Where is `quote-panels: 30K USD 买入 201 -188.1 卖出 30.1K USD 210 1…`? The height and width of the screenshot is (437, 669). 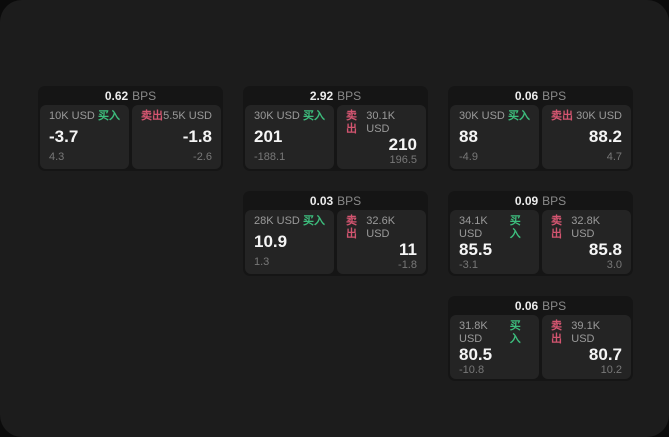
quote-panels: 30K USD 买入 201 -188.1 卖出 30.1K USD 210 1… is located at coordinates (335, 137).